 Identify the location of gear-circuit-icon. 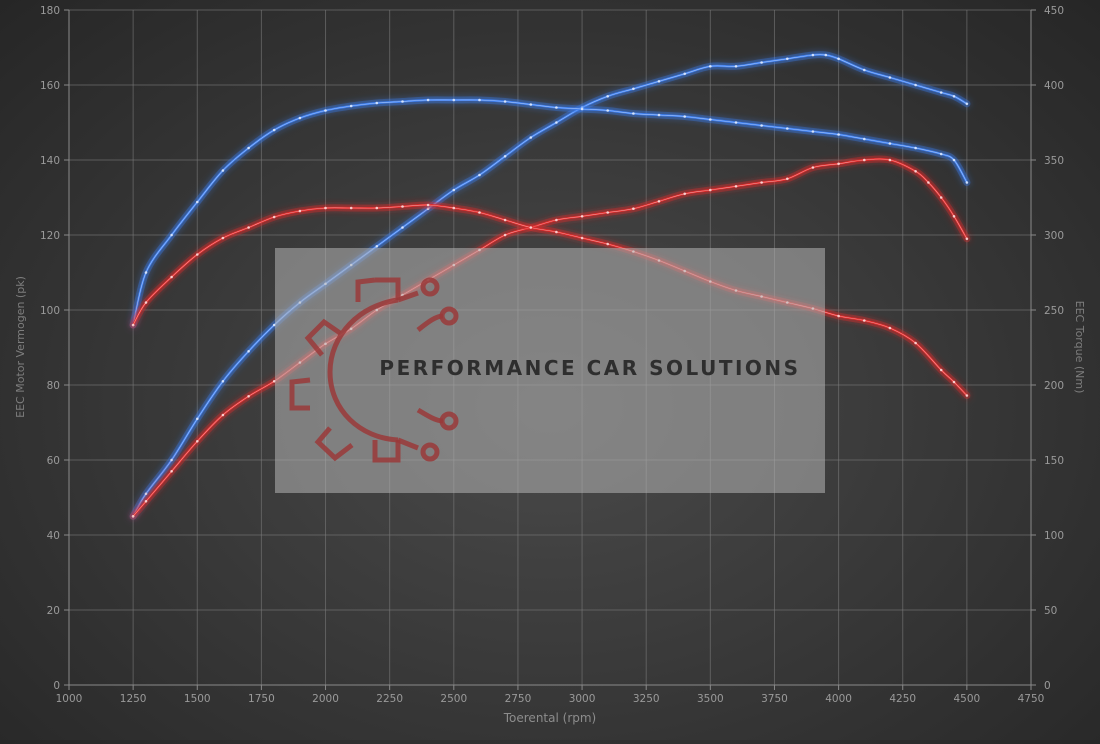
(374, 370).